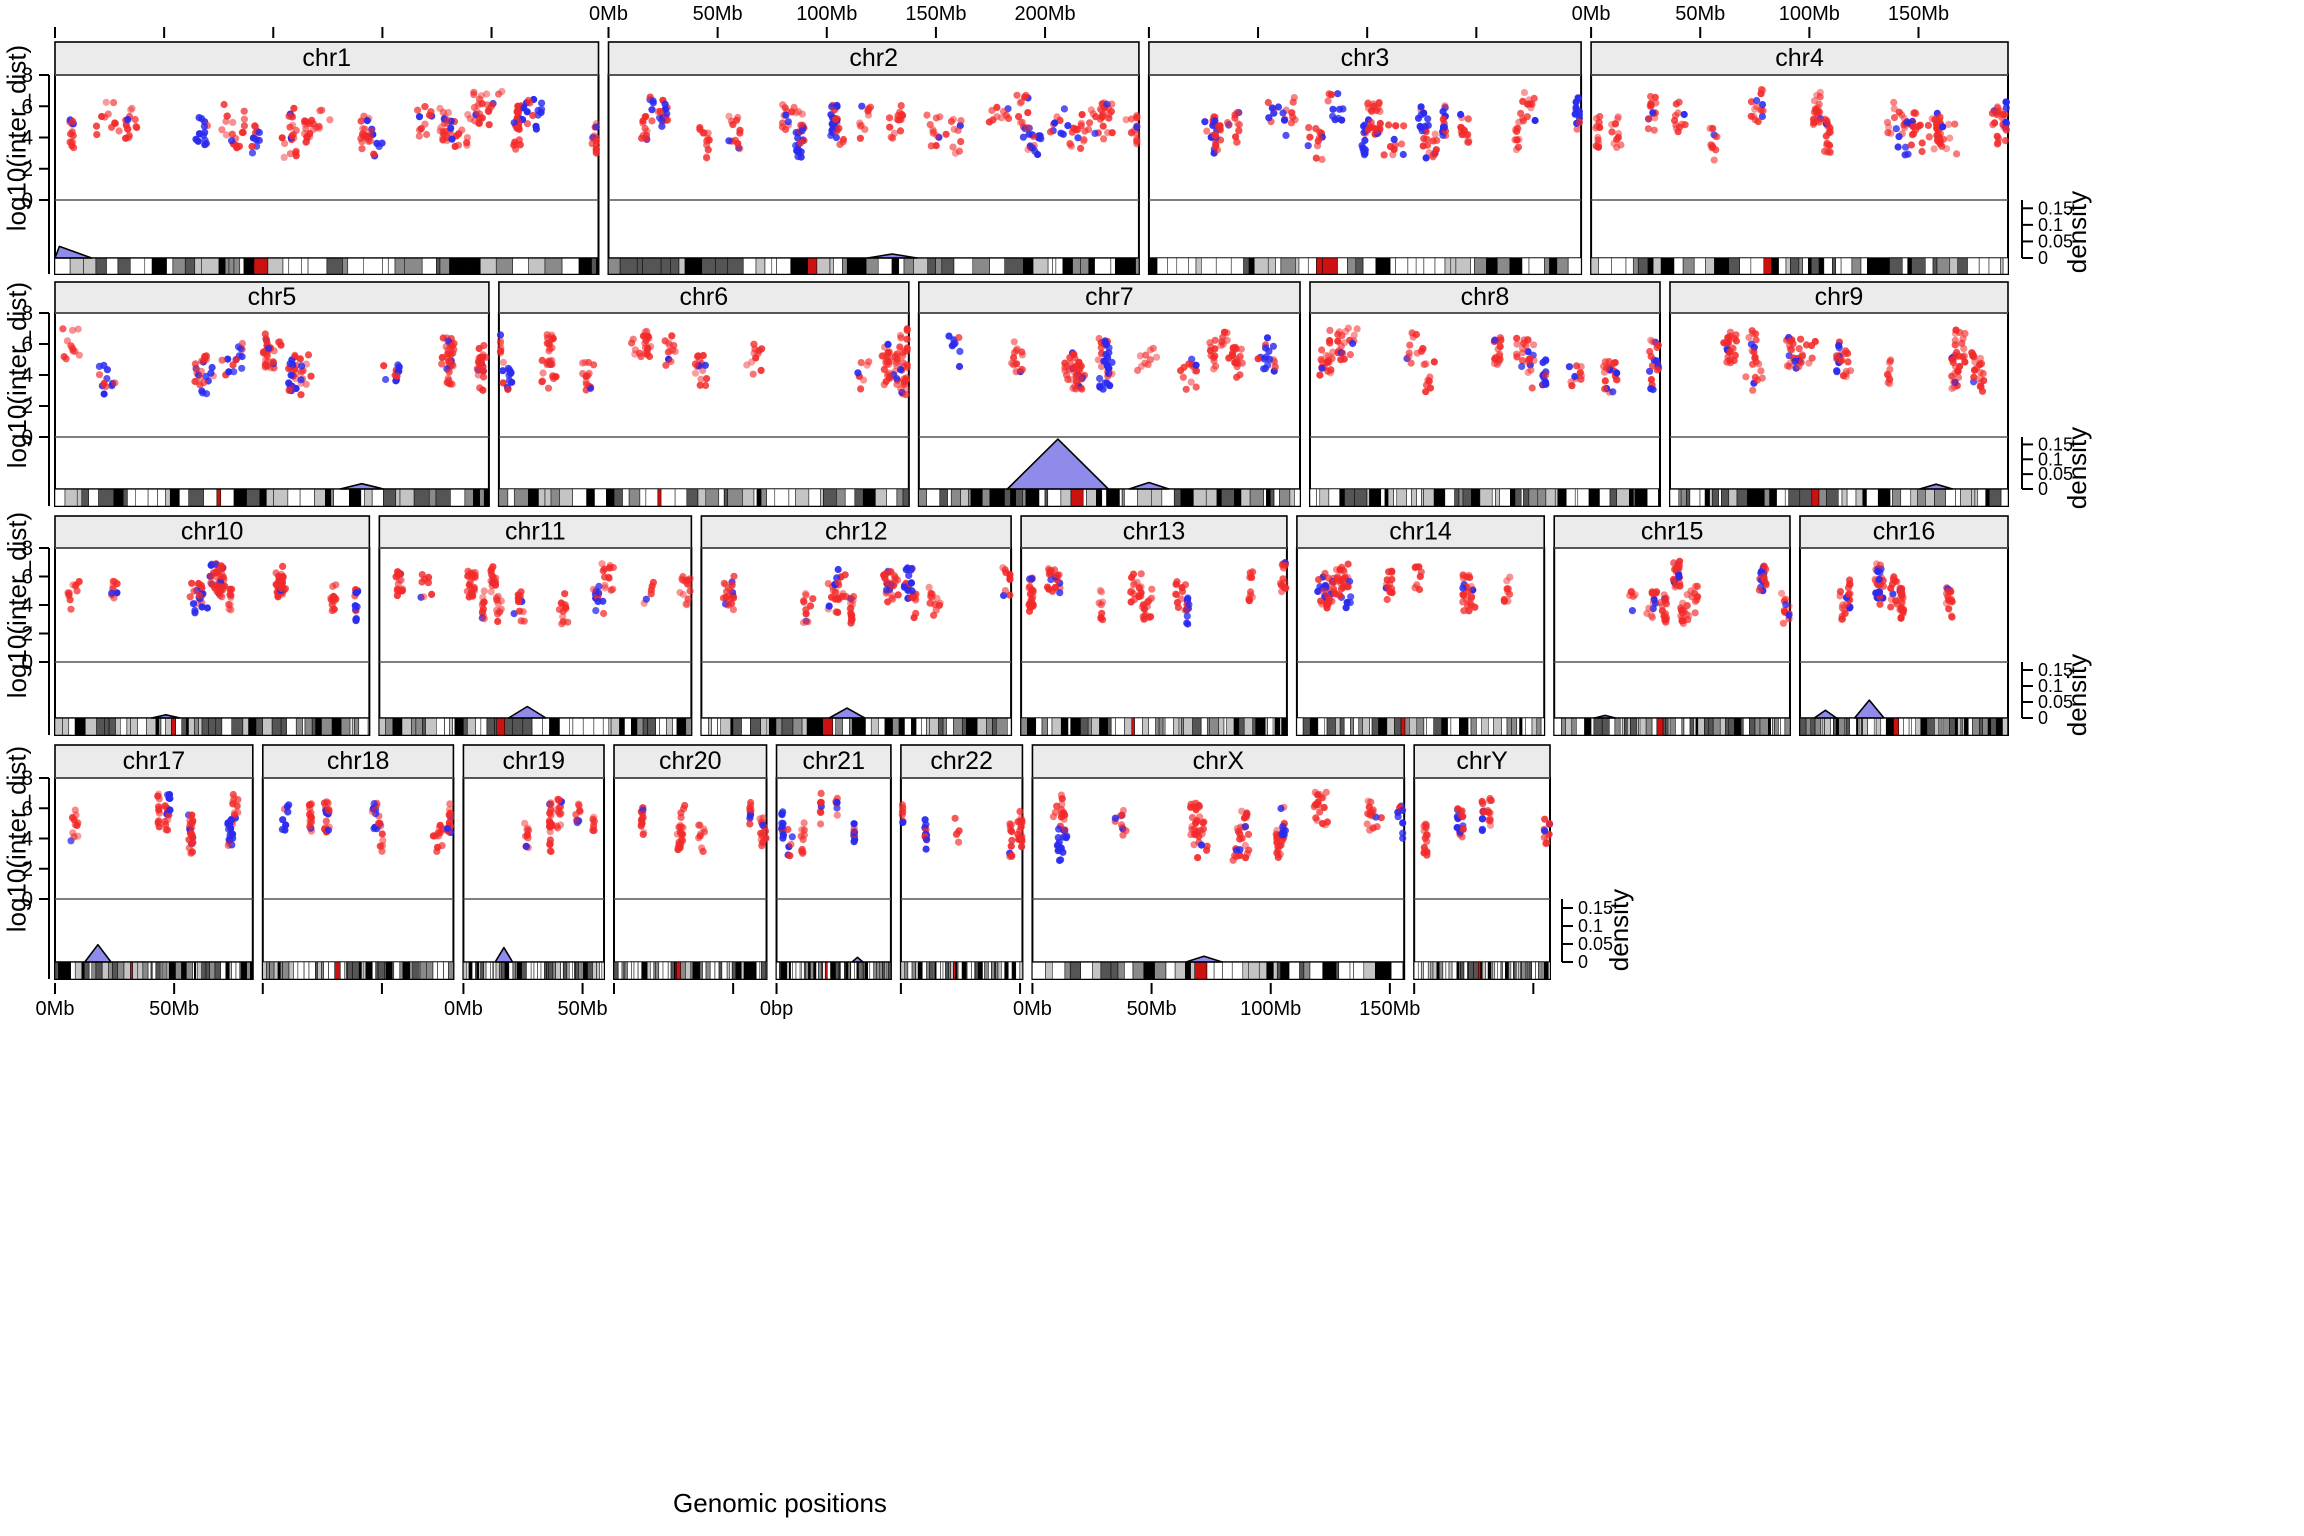 Image resolution: width=2304 pixels, height=1536 pixels. Describe the element at coordinates (826, 14) in the screenshot. I see `x-tick-label: 100Mb` at that location.